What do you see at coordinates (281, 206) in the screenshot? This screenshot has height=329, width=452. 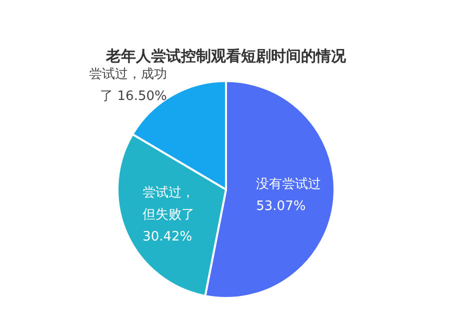 I see `data-label: 53.07%` at bounding box center [281, 206].